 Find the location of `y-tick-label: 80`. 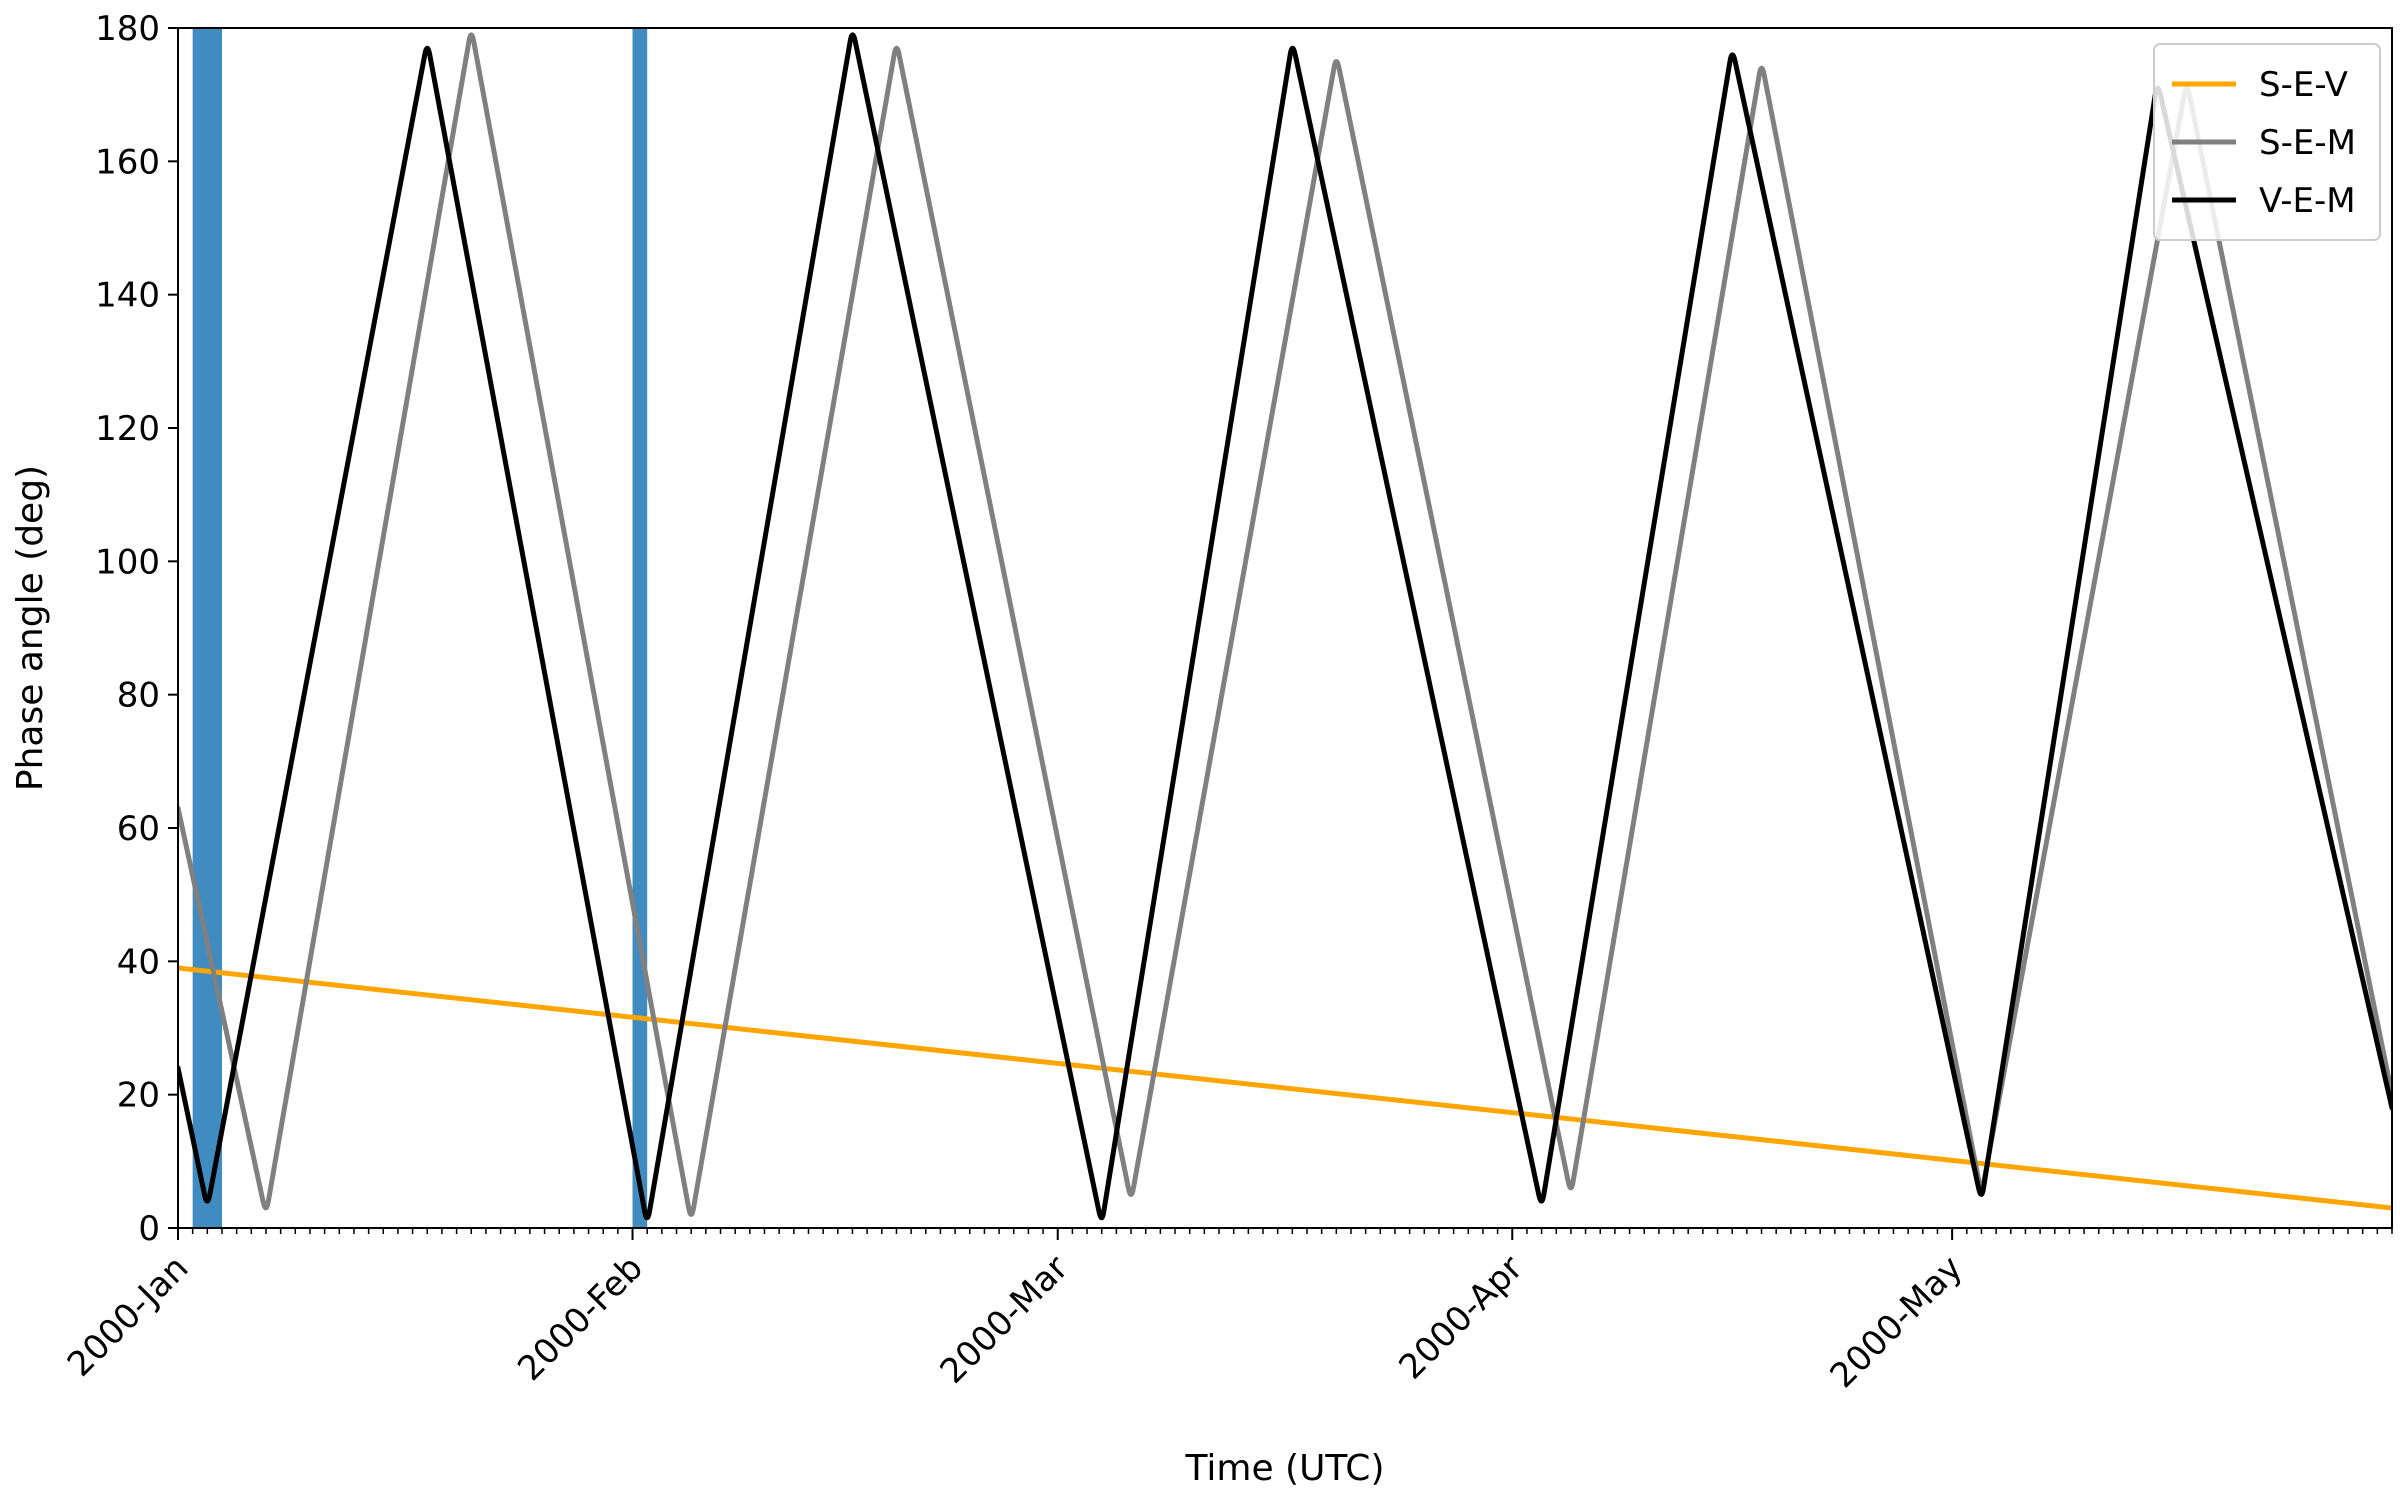

y-tick-label: 80 is located at coordinates (138, 696).